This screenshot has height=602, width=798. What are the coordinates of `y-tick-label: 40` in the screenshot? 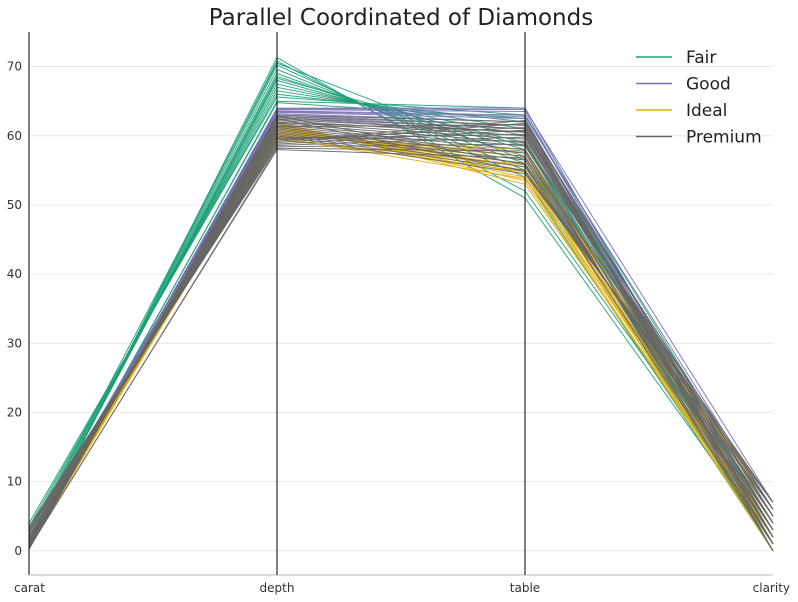 It's located at (14, 274).